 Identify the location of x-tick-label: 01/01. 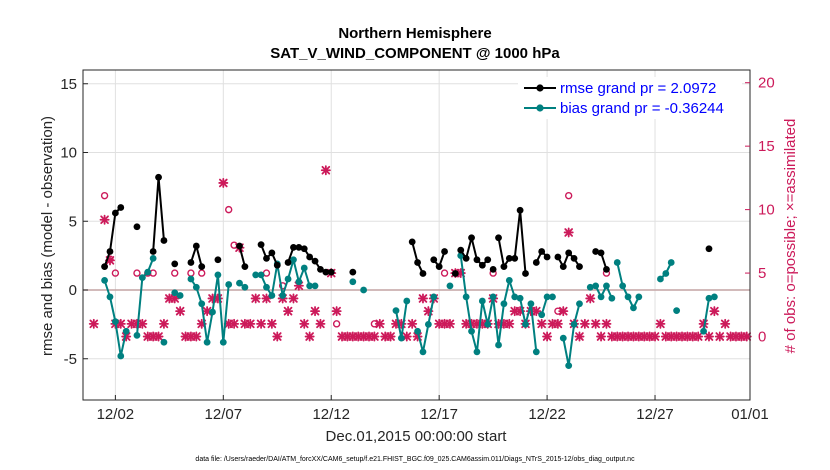
(750, 414).